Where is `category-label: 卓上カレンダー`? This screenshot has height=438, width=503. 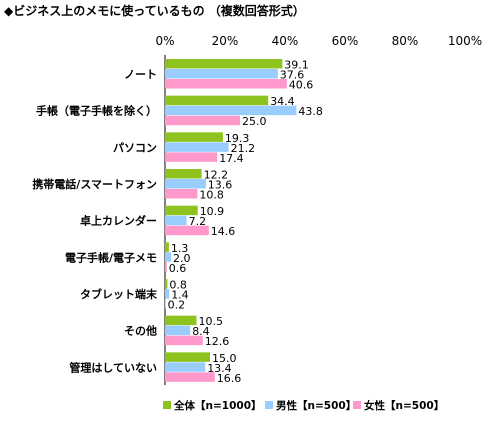
category-label: 卓上カレンダー is located at coordinates (118, 221).